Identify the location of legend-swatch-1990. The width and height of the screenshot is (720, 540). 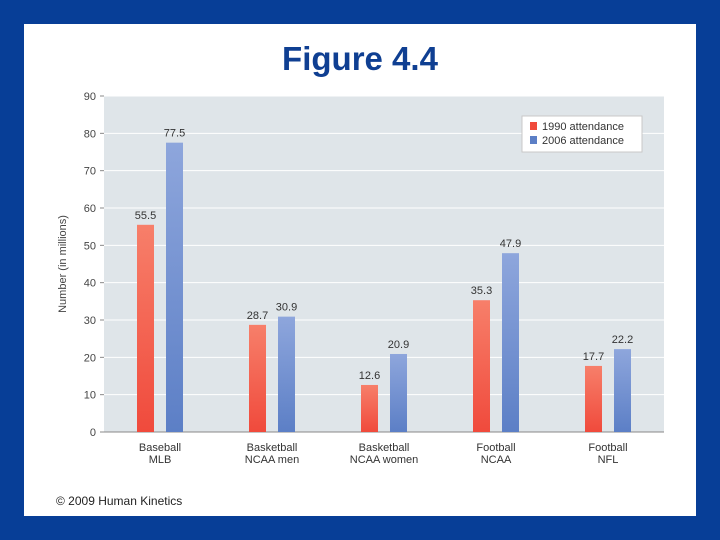
(533, 126).